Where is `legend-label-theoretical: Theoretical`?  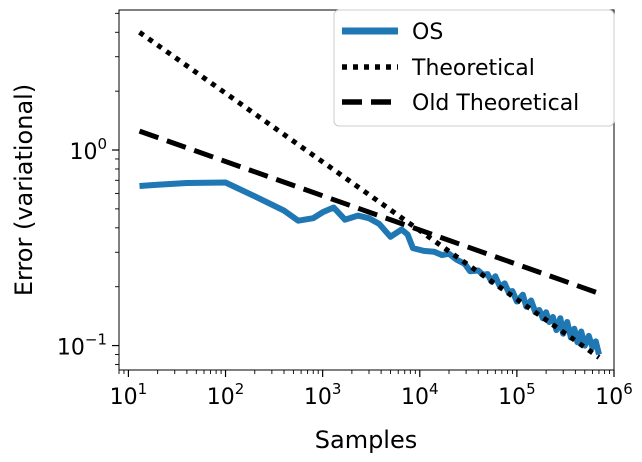 legend-label-theoretical: Theoretical is located at coordinates (473, 68).